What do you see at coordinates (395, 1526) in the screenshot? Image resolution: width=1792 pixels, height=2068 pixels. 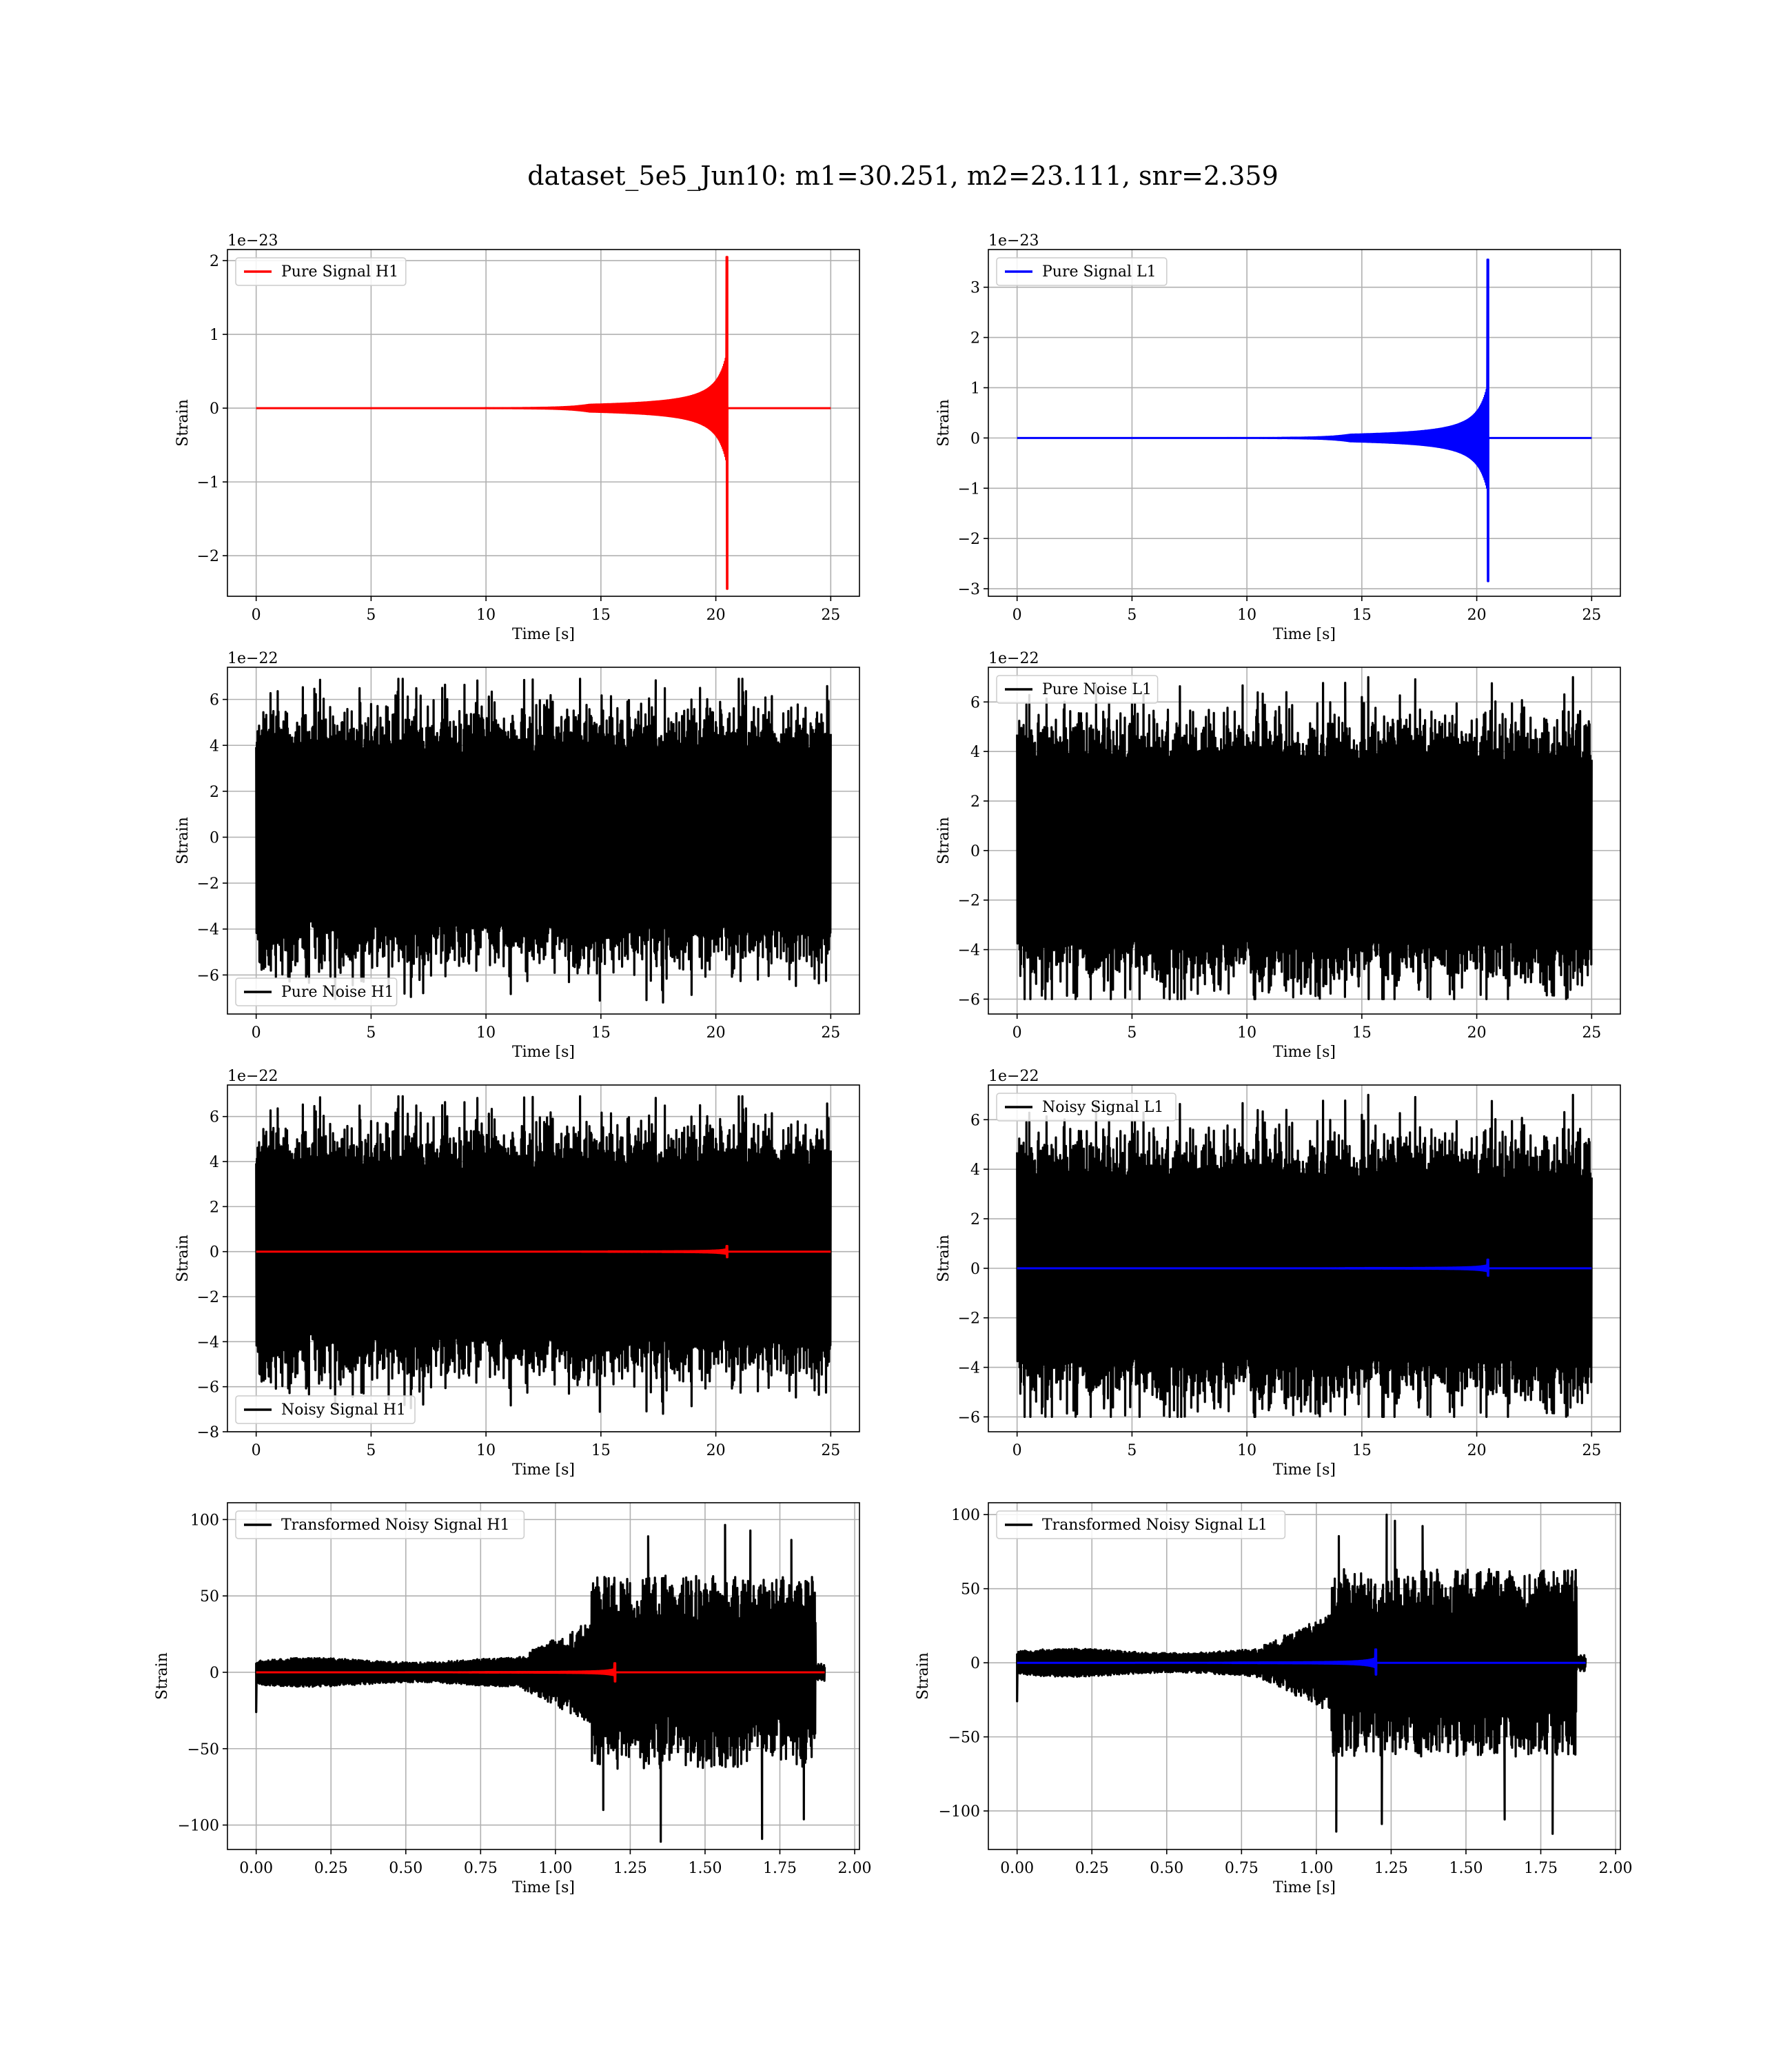 I see `legend-label: Transformed Noisy Signal H1` at bounding box center [395, 1526].